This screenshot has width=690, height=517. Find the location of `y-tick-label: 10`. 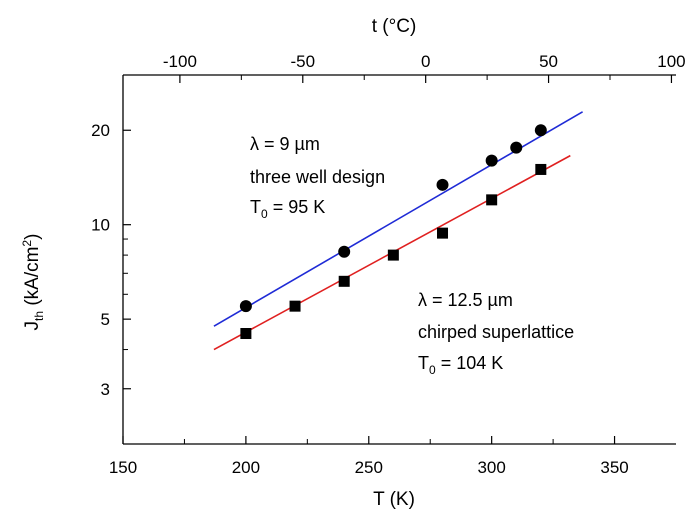

y-tick-label: 10 is located at coordinates (100, 225).